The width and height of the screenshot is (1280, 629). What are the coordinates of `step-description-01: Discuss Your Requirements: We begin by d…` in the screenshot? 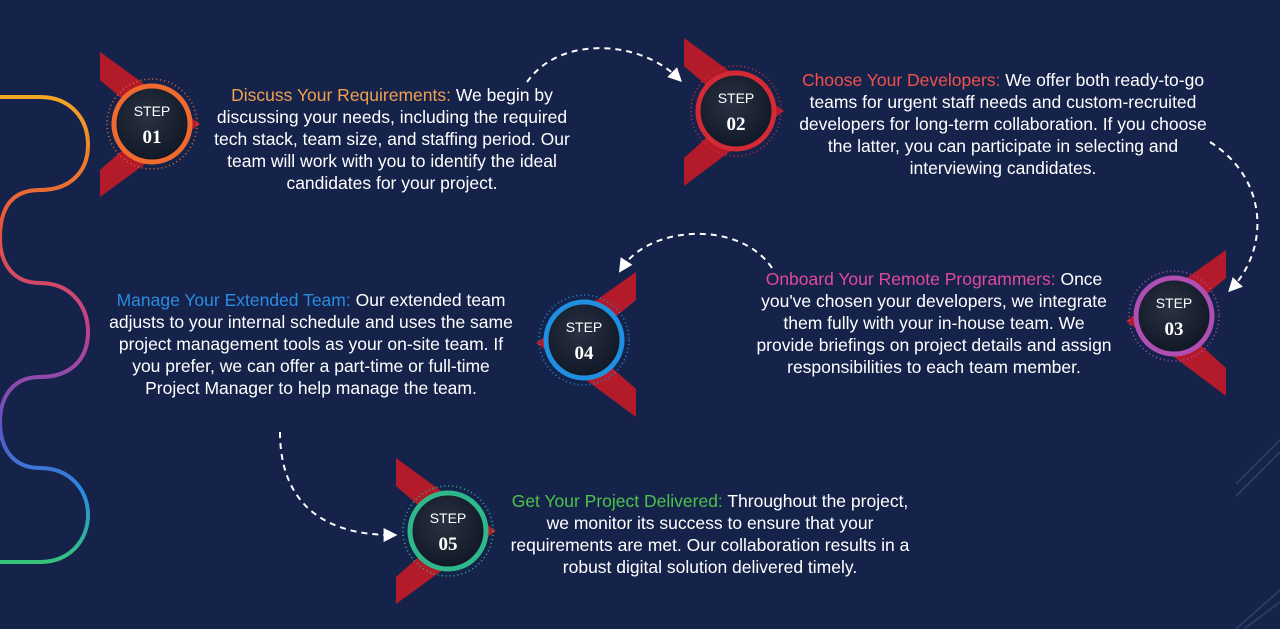 It's located at (392, 139).